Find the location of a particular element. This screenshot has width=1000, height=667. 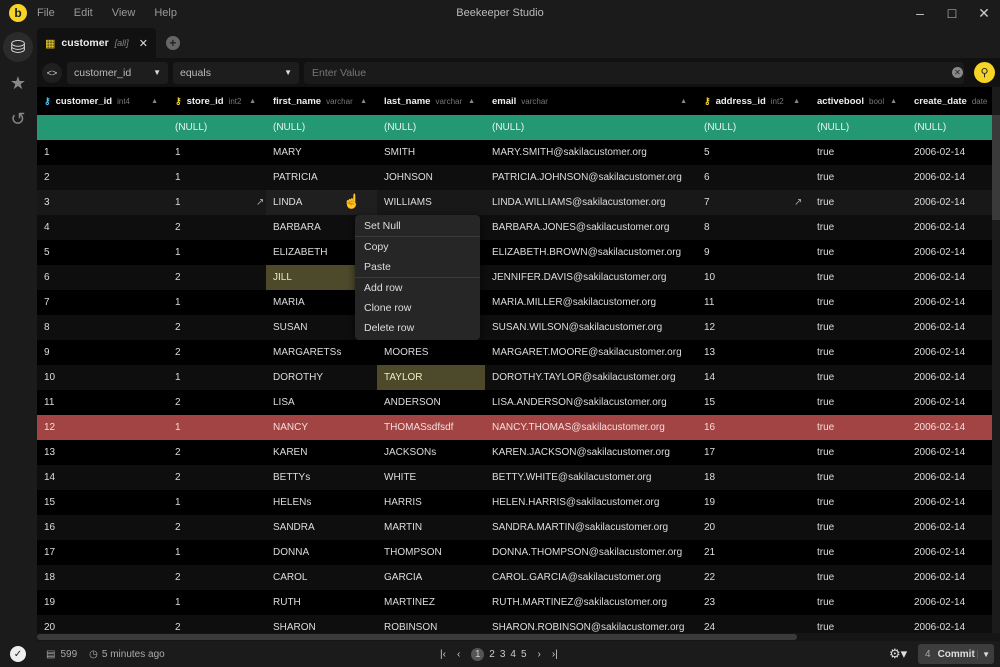

cell: 17 is located at coordinates (50, 552).